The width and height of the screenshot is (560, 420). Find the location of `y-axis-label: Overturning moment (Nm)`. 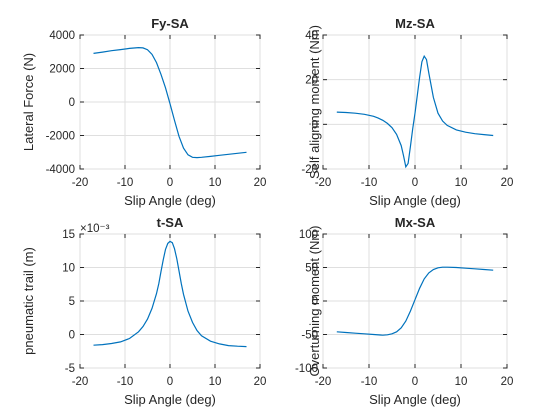

y-axis-label: Overturning moment (Nm) is located at coordinates (314, 301).